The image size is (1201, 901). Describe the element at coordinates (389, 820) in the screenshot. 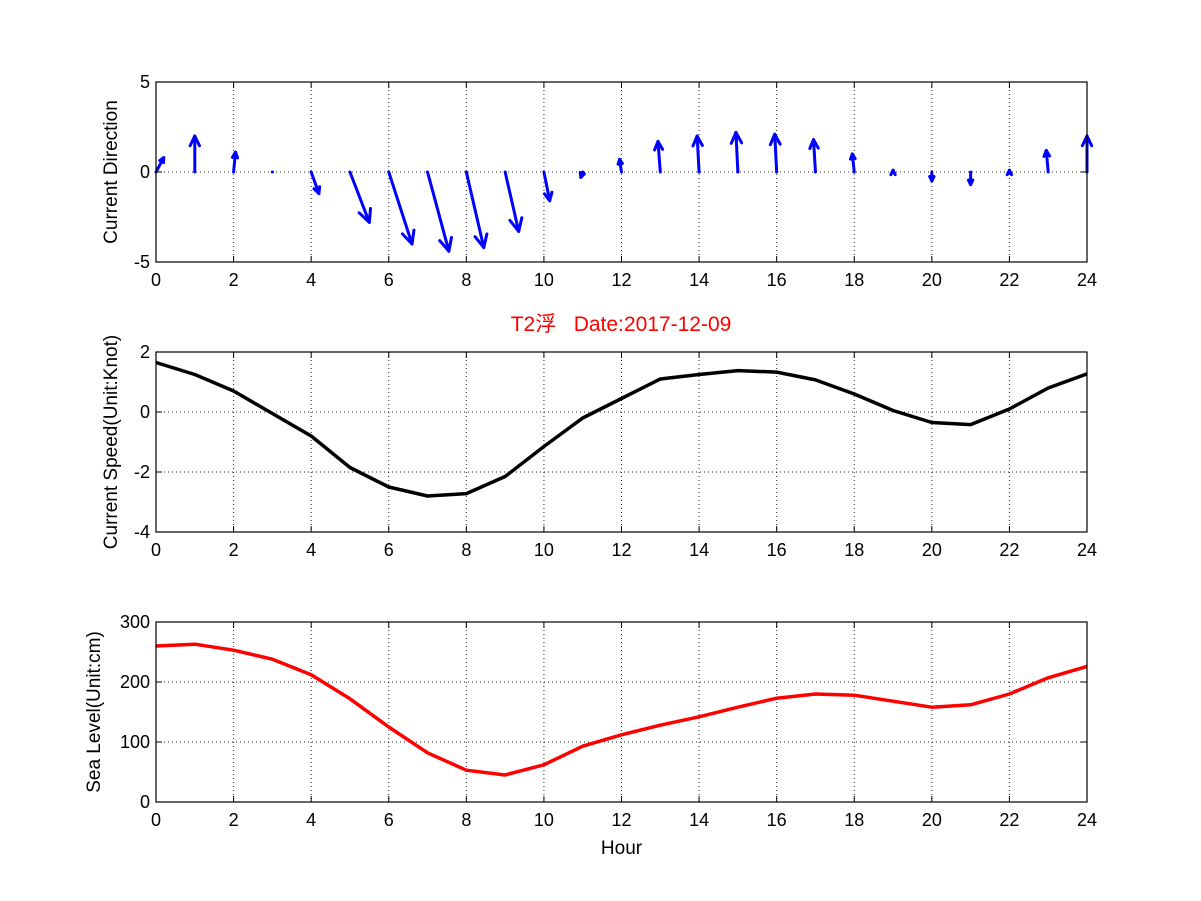

I see `sea-level-x-tick-label: 6` at that location.